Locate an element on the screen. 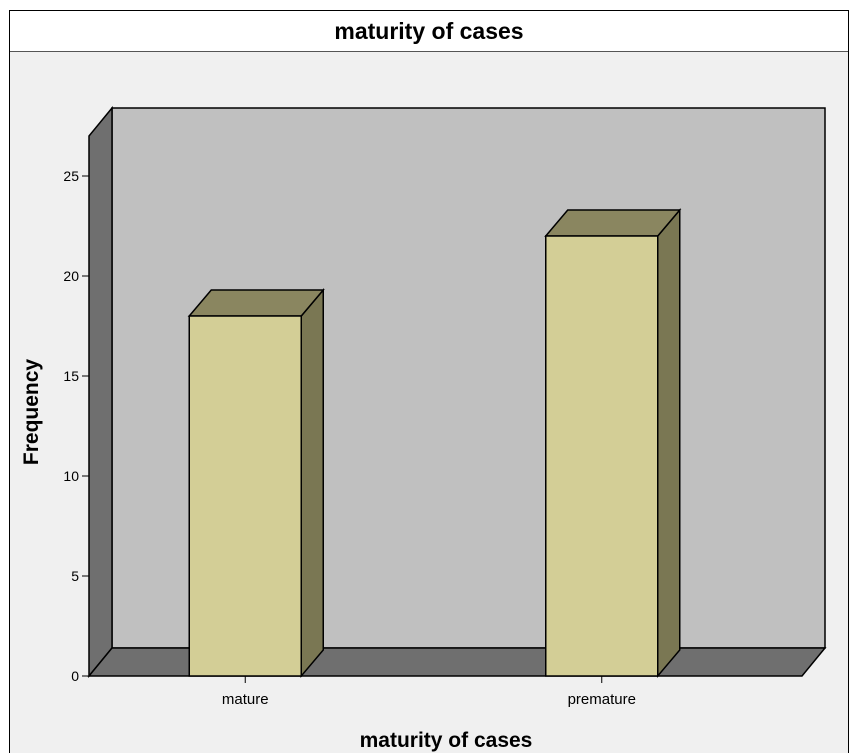 This screenshot has width=851, height=753. bar-mature is located at coordinates (256, 483).